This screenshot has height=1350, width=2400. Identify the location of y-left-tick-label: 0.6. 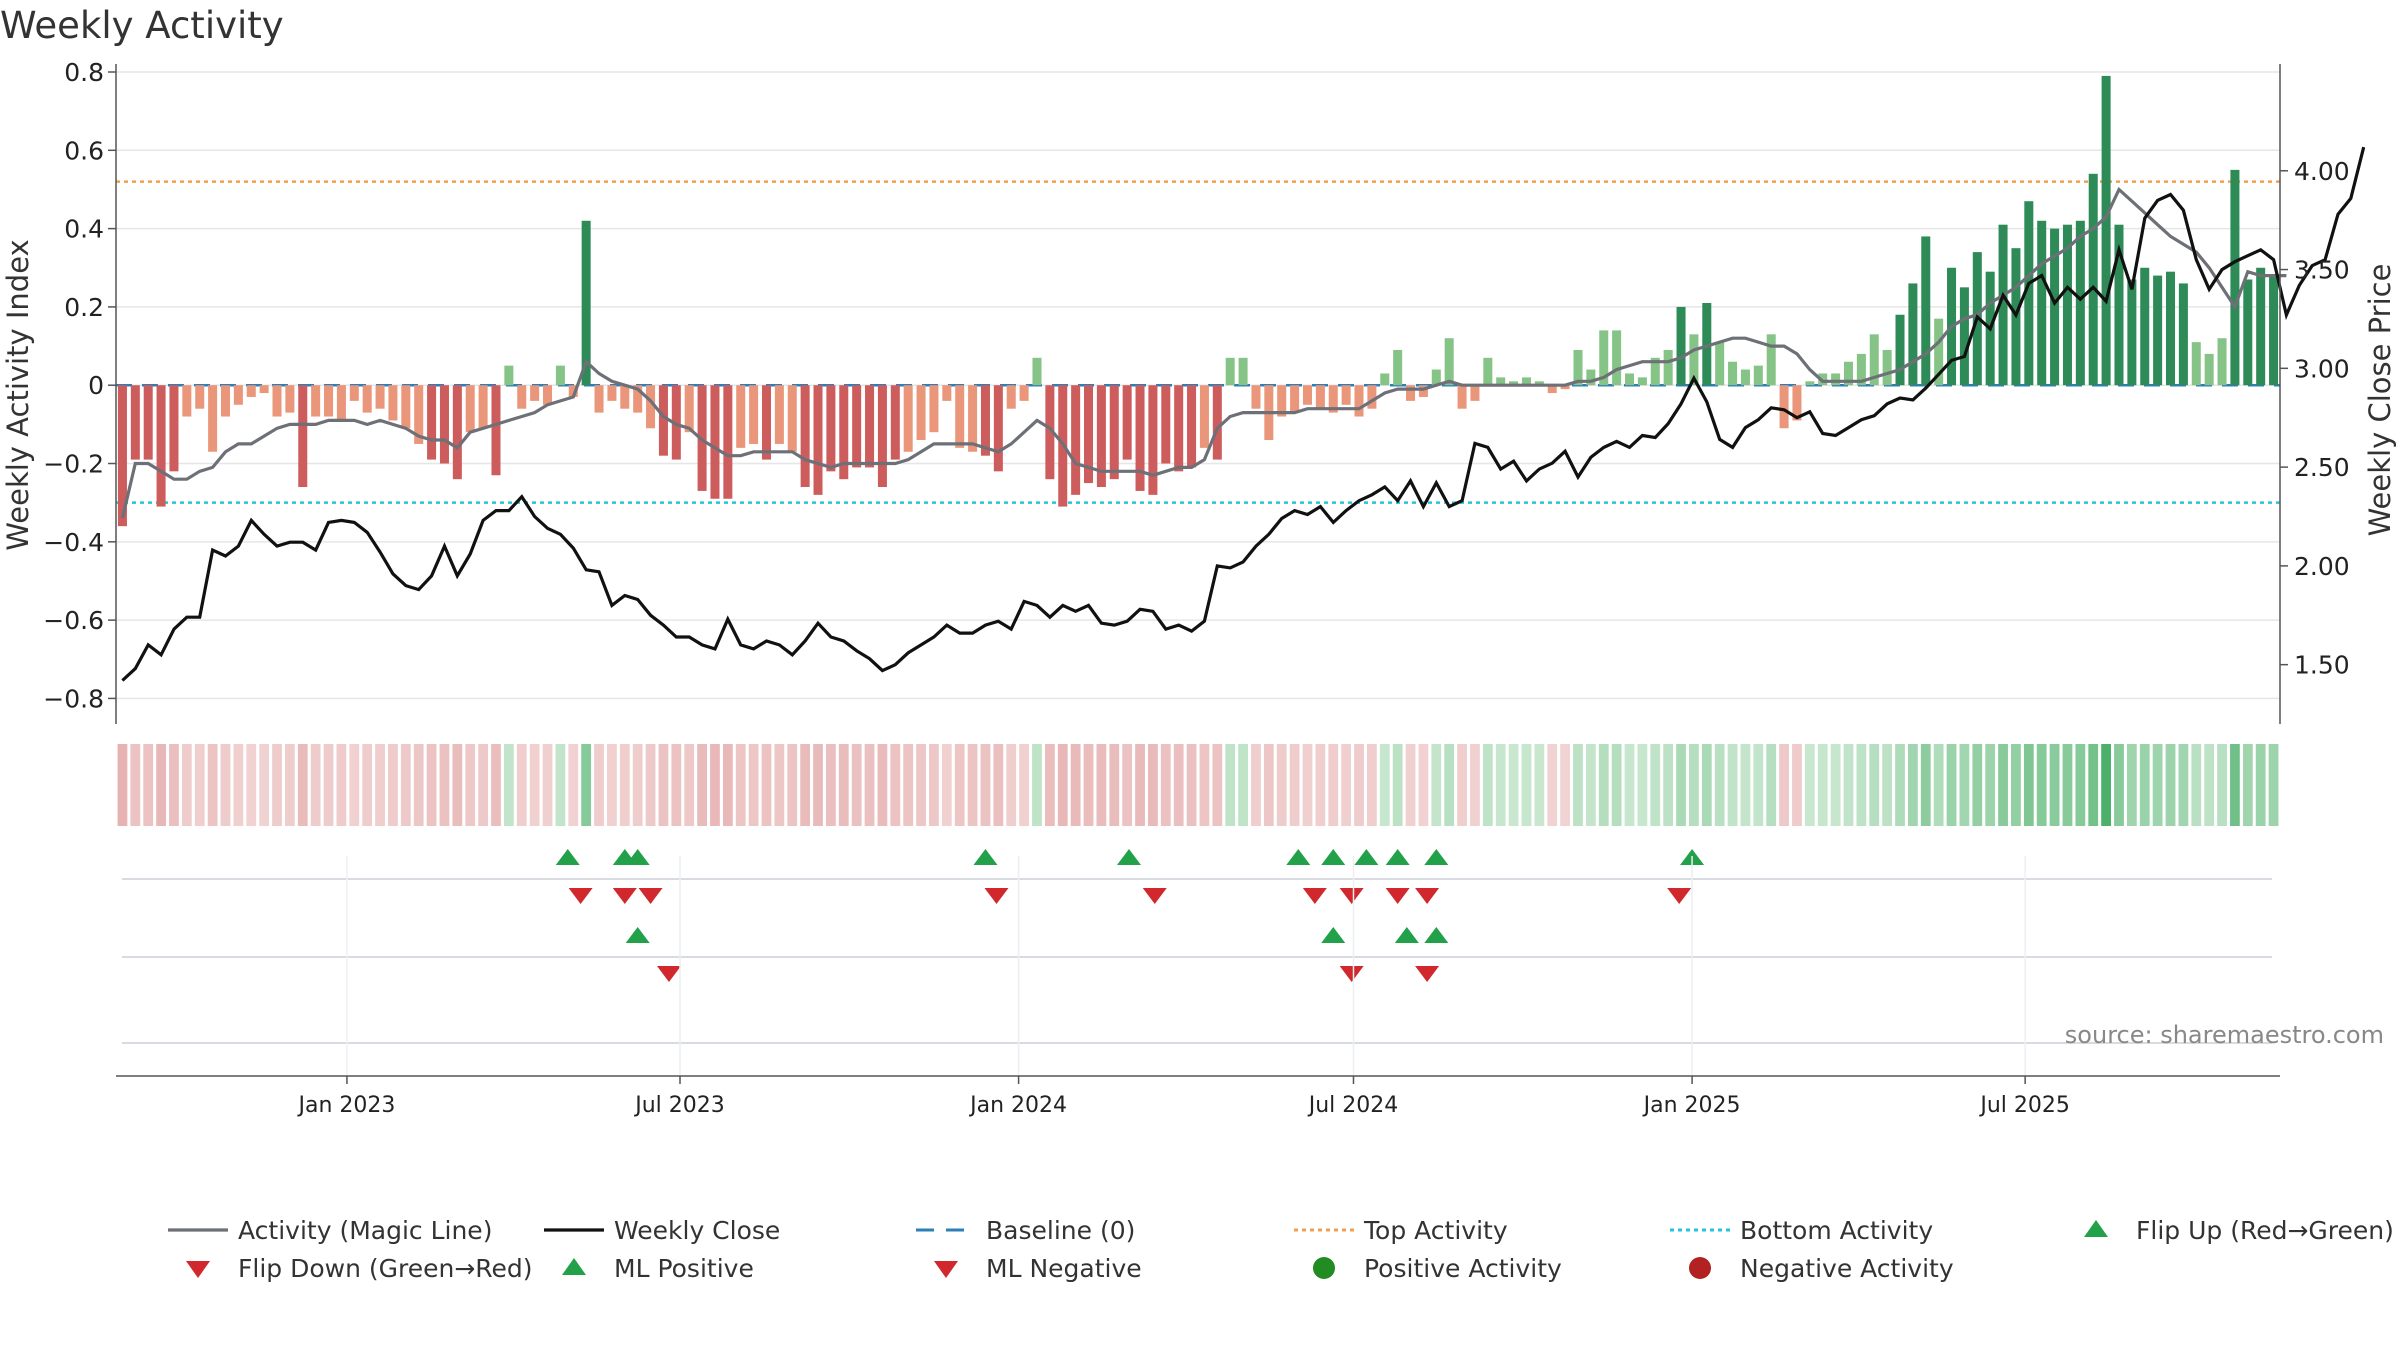
(84, 150).